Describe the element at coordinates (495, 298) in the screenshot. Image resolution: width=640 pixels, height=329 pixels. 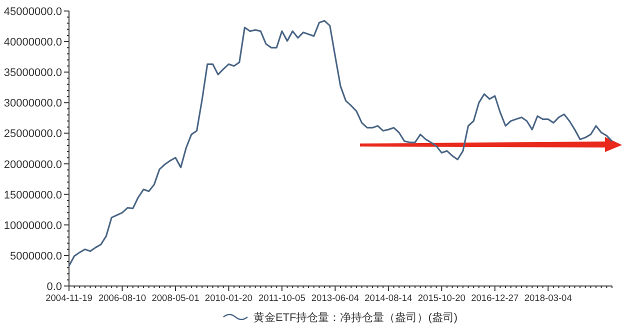
I see `x-tick-label: 2016-12-27` at that location.